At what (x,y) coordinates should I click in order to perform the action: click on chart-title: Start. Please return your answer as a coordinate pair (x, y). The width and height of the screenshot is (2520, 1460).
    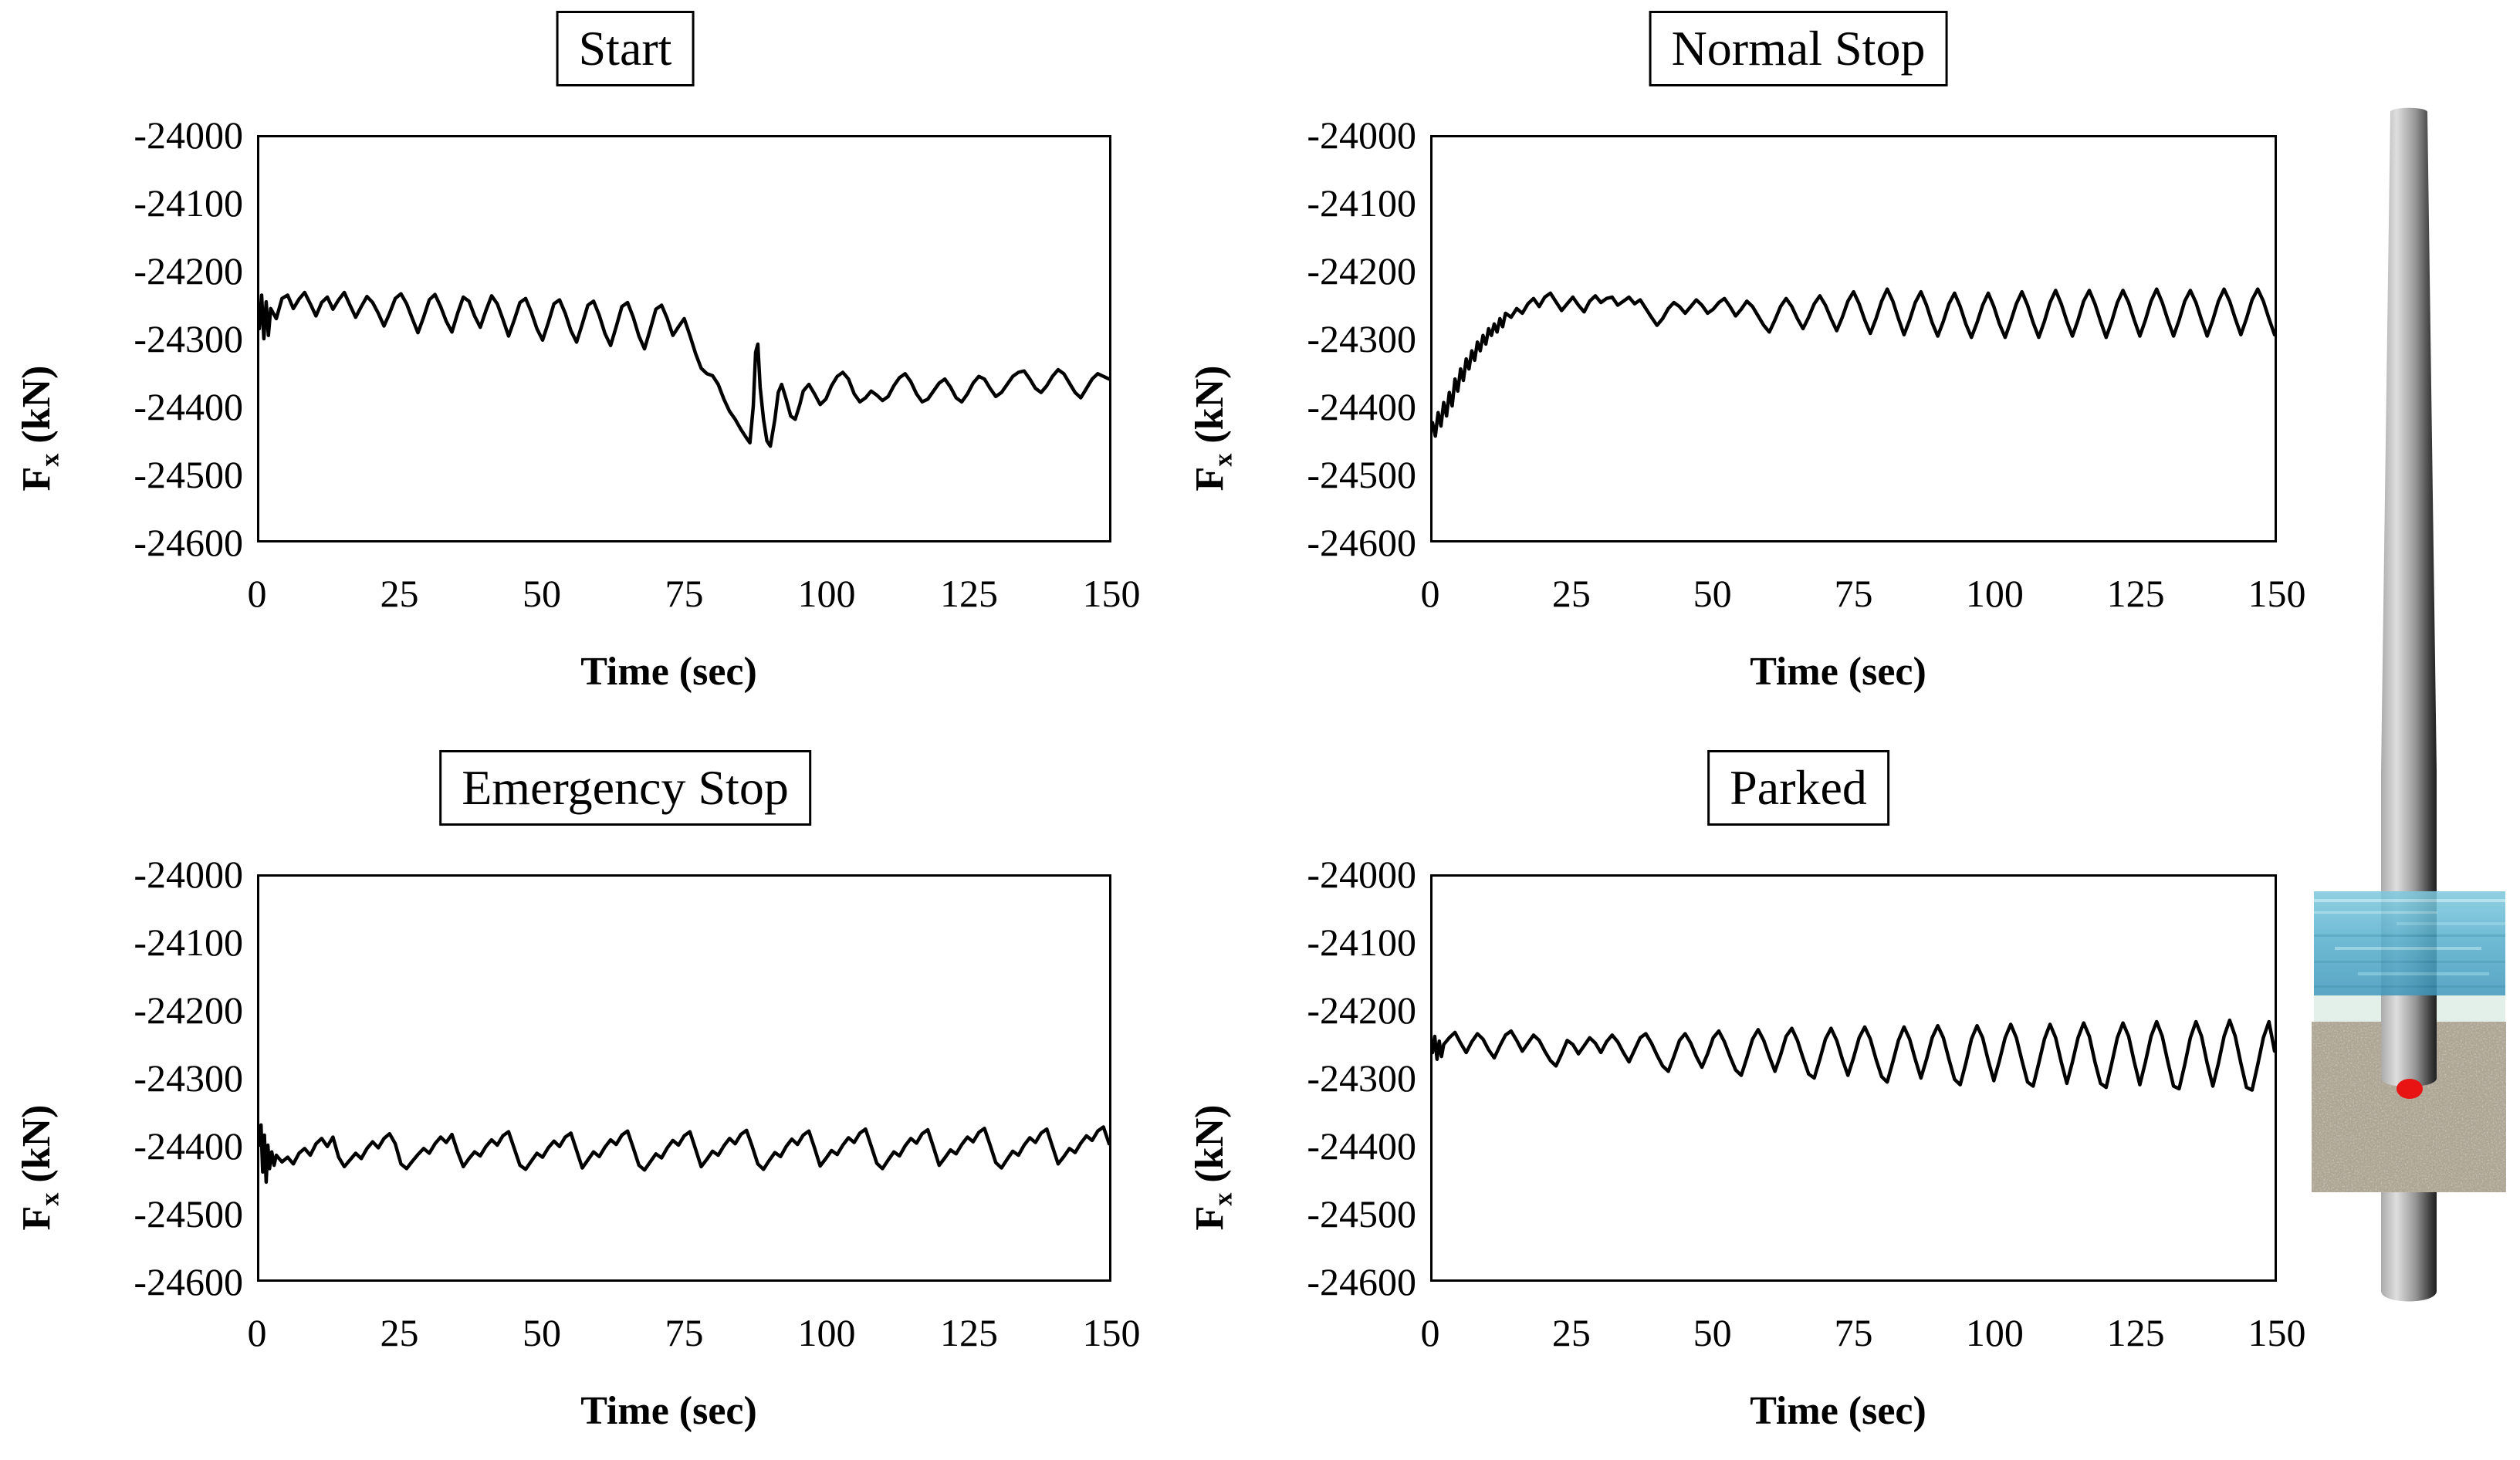
    Looking at the image, I should click on (625, 48).